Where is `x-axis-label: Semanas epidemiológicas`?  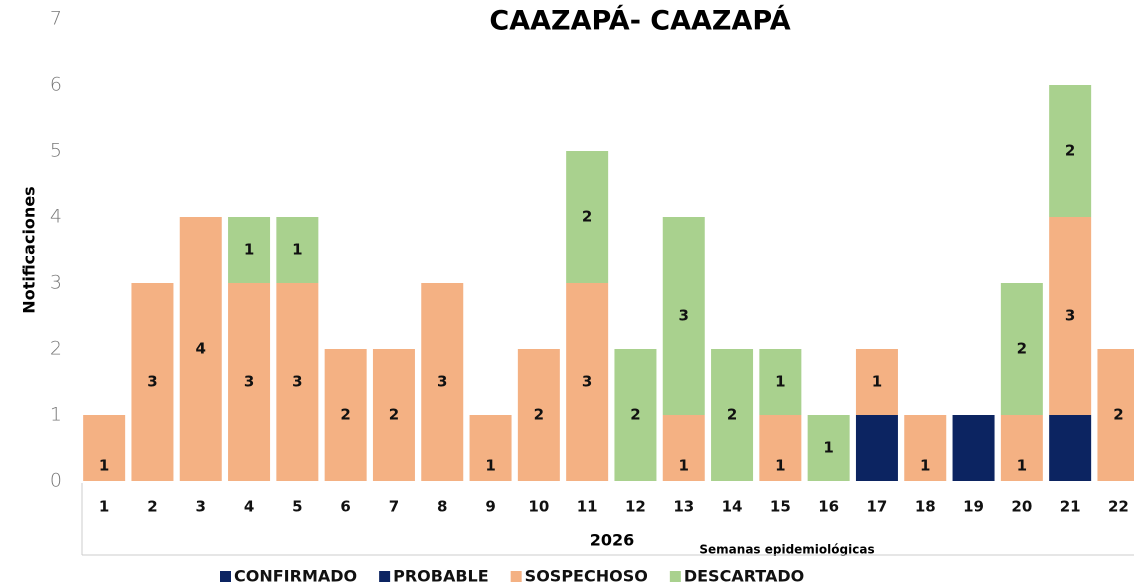
x-axis-label: Semanas epidemiológicas is located at coordinates (786, 550).